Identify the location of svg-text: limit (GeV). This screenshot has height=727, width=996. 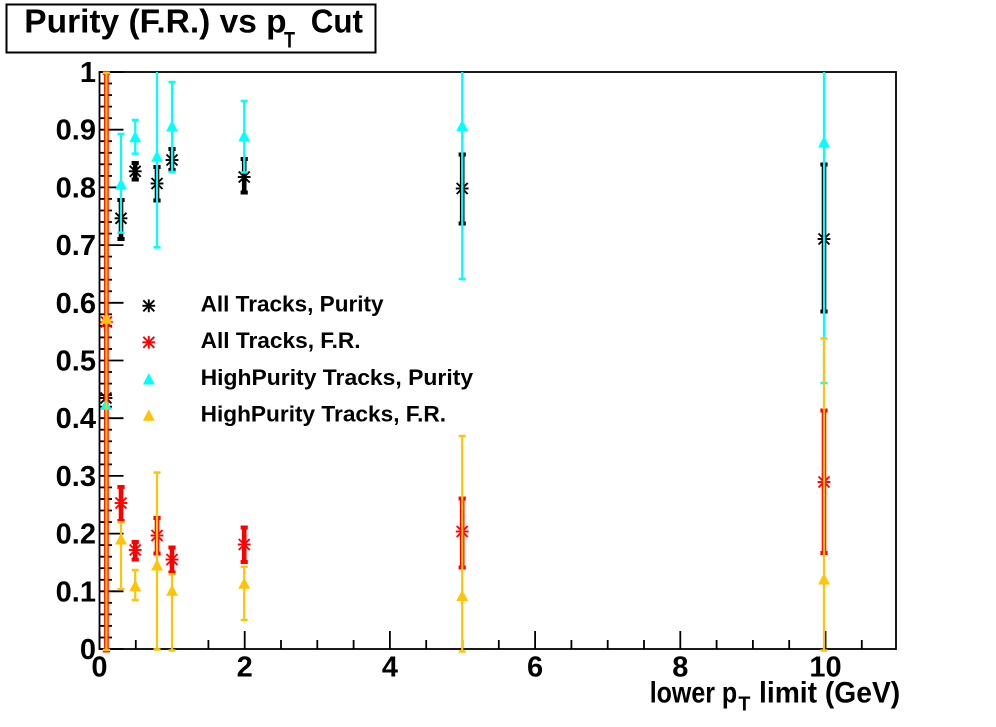
(829, 692).